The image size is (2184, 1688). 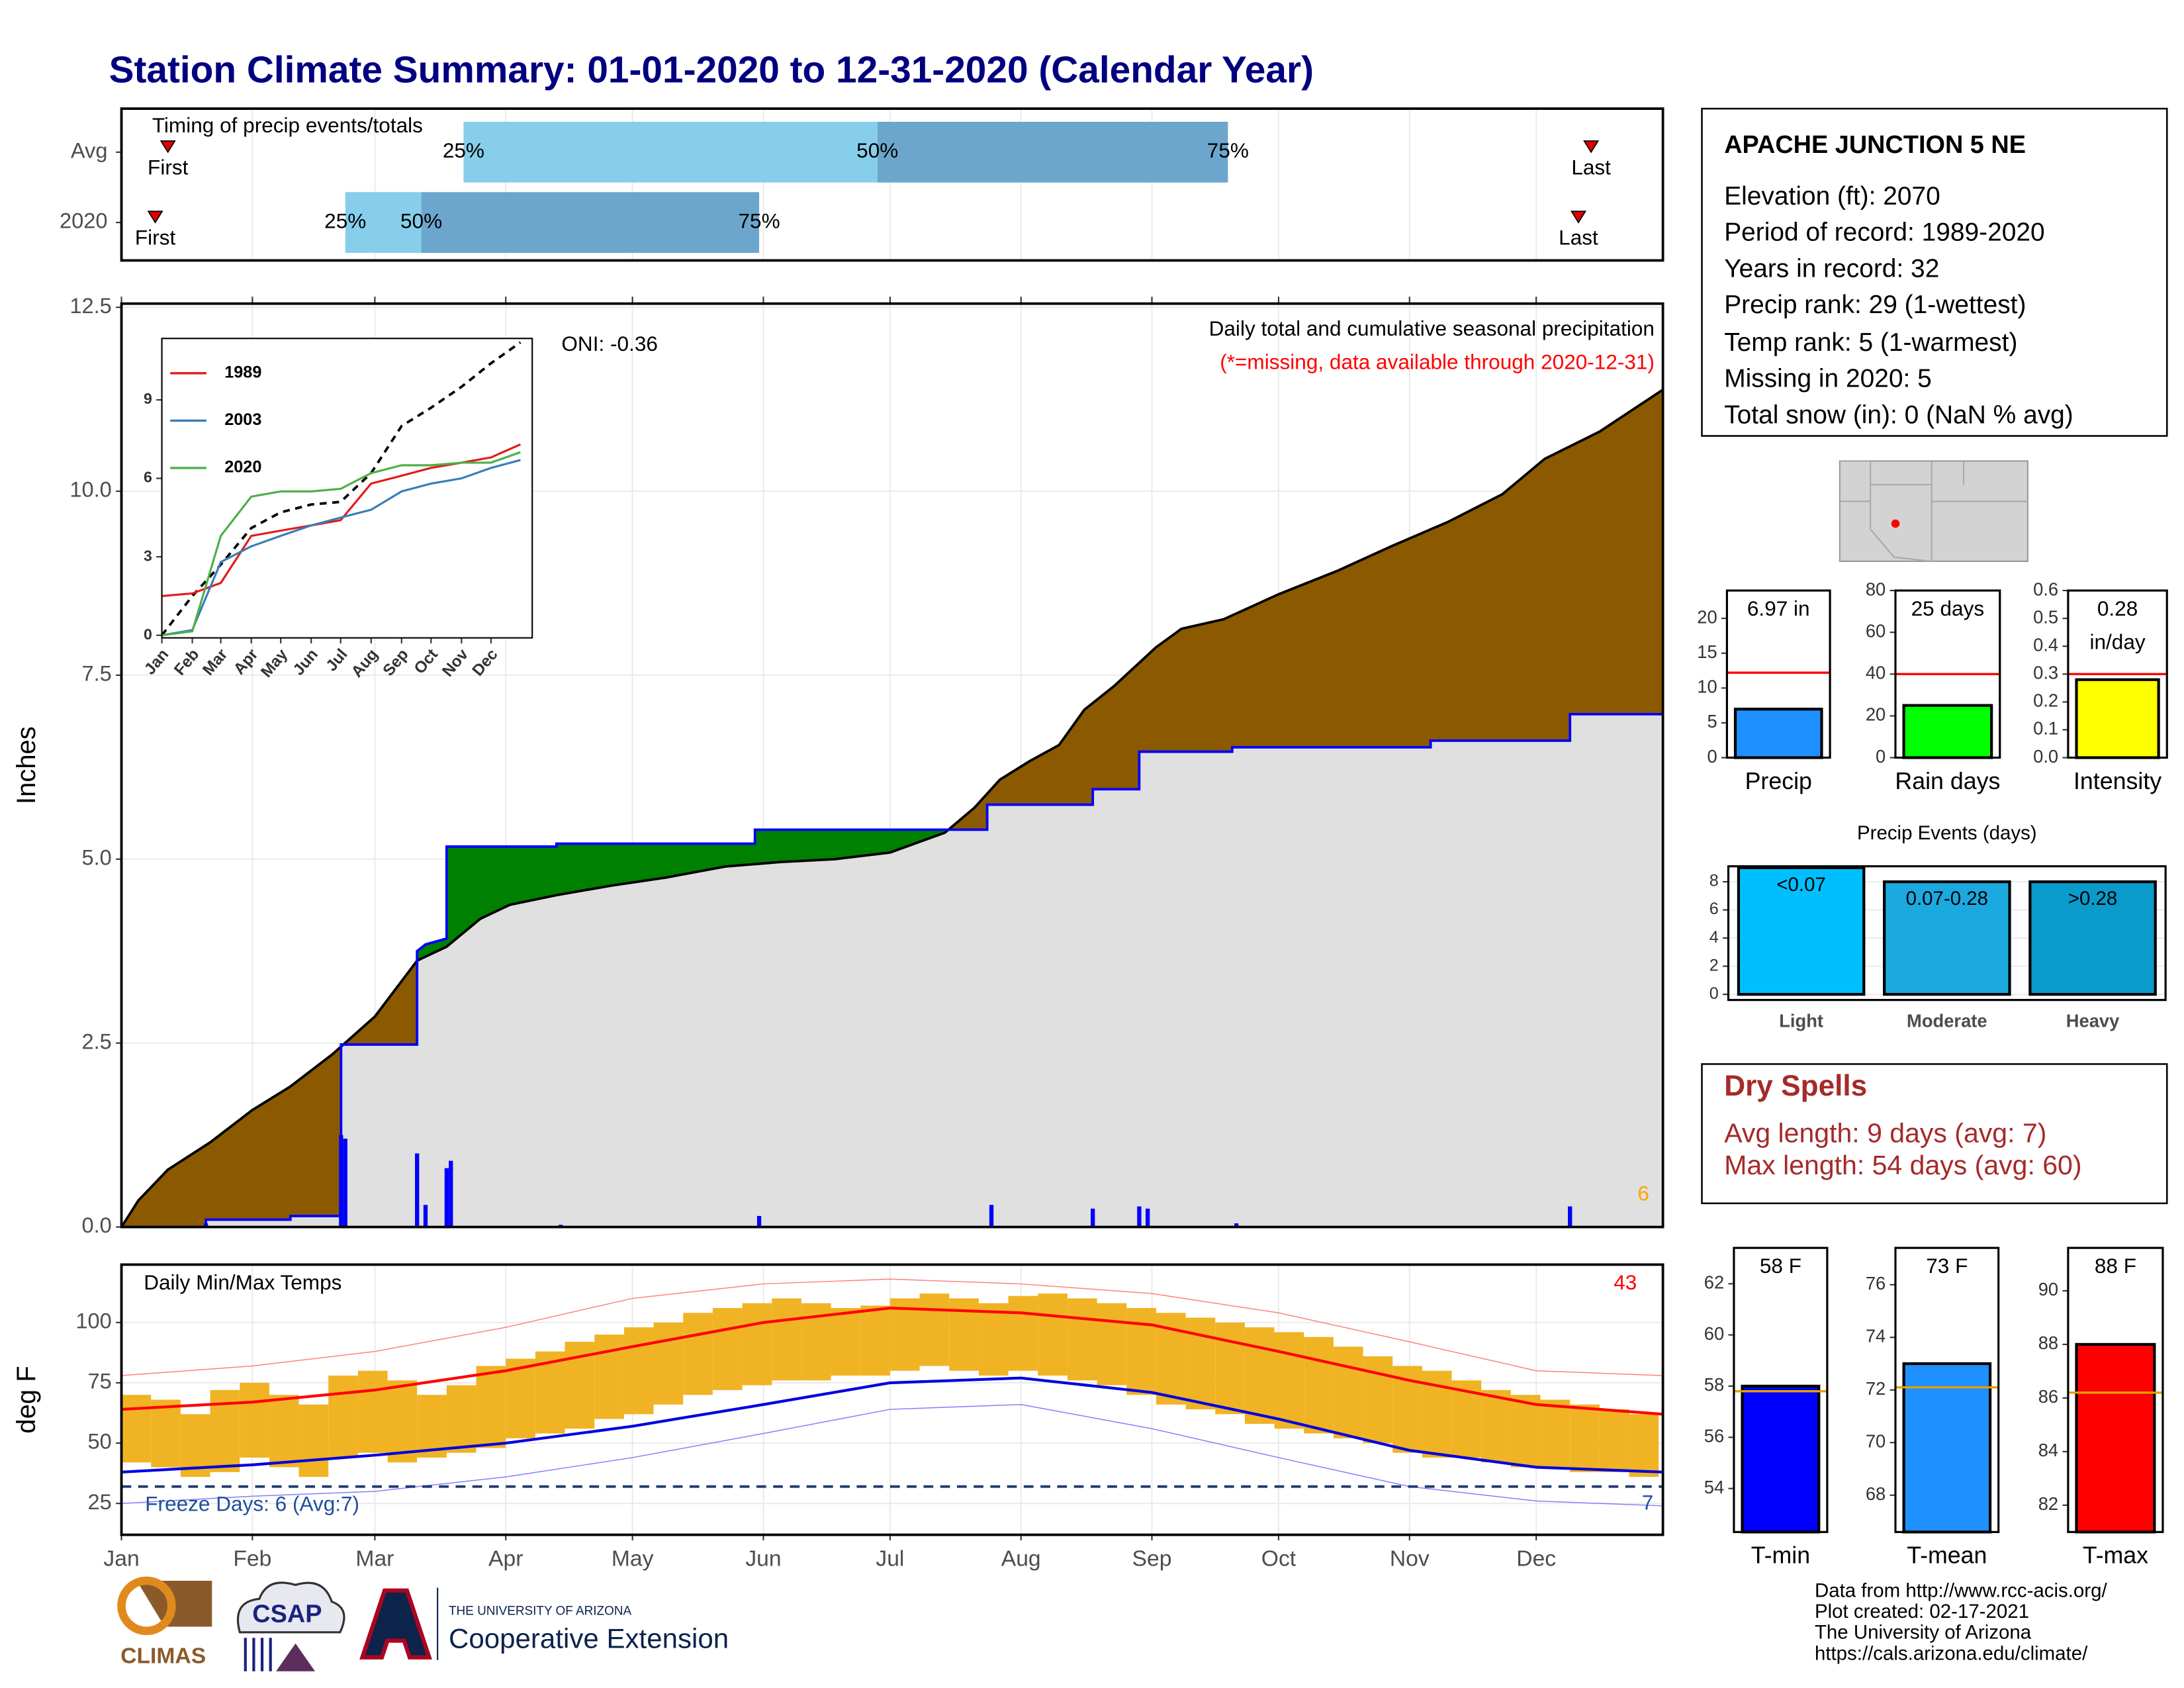 What do you see at coordinates (2045, 589) in the screenshot?
I see `y-tick-label: 0.6` at bounding box center [2045, 589].